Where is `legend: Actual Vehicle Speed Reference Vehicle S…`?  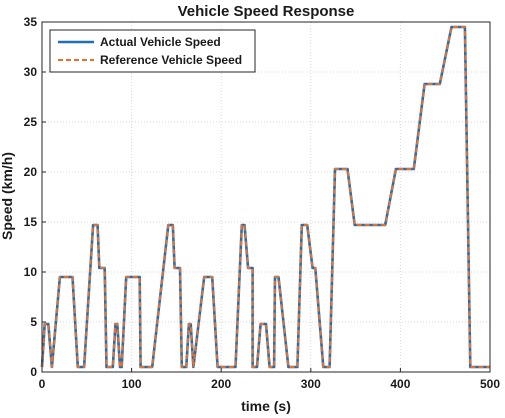
legend: Actual Vehicle Speed Reference Vehicle S… is located at coordinates (152, 51).